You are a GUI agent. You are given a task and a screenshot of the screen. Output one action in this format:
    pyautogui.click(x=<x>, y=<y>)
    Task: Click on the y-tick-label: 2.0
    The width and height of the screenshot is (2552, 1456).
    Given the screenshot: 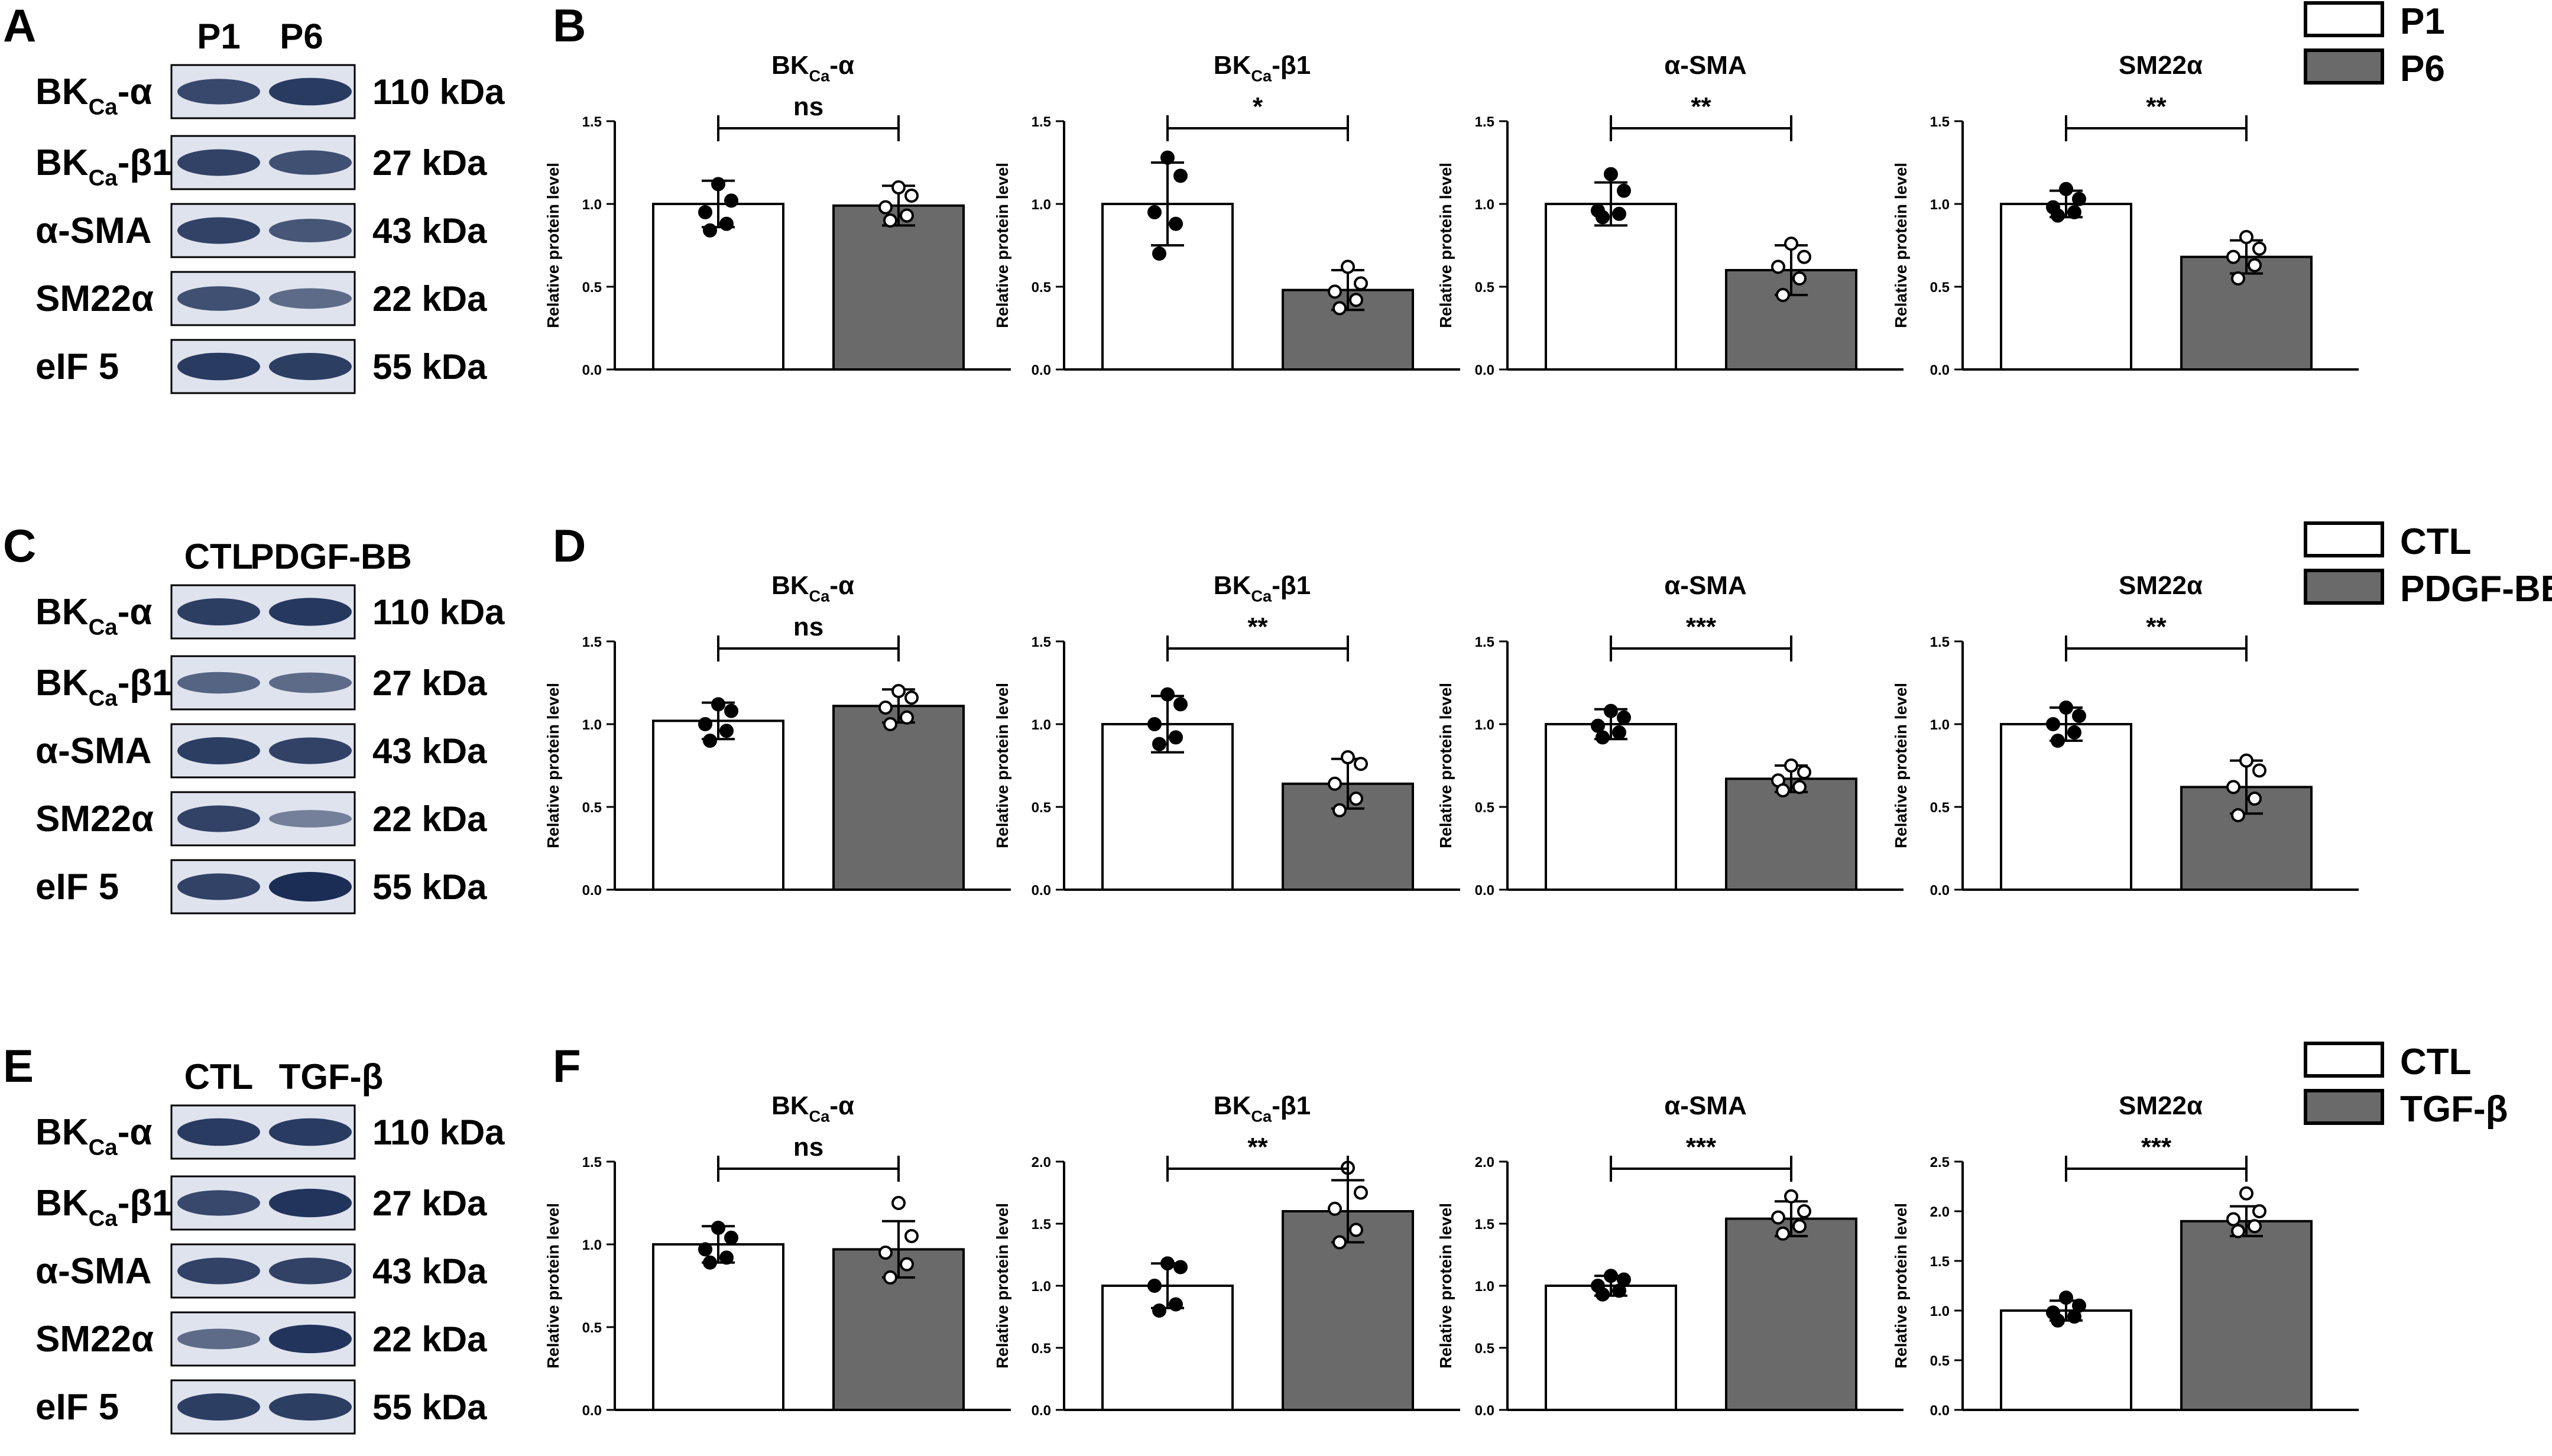 What is the action you would take?
    pyautogui.click(x=1484, y=1162)
    